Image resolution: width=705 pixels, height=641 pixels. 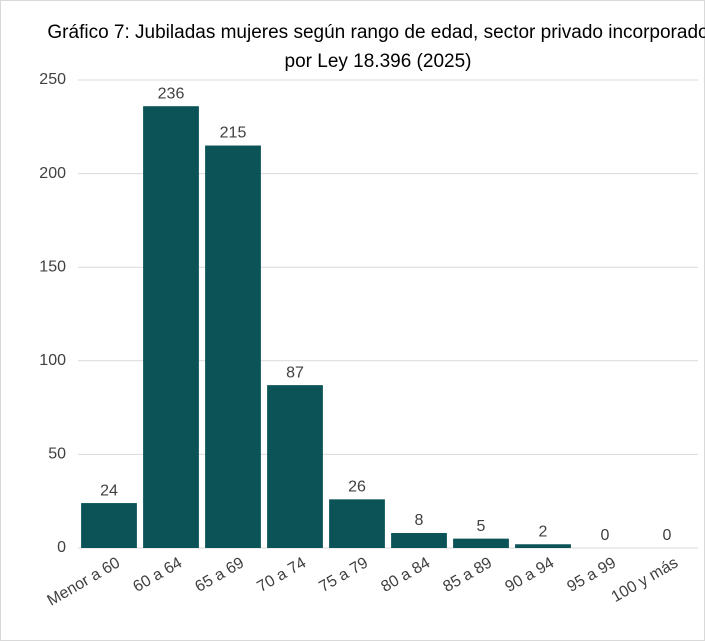 What do you see at coordinates (543, 531) in the screenshot?
I see `data-label: 2` at bounding box center [543, 531].